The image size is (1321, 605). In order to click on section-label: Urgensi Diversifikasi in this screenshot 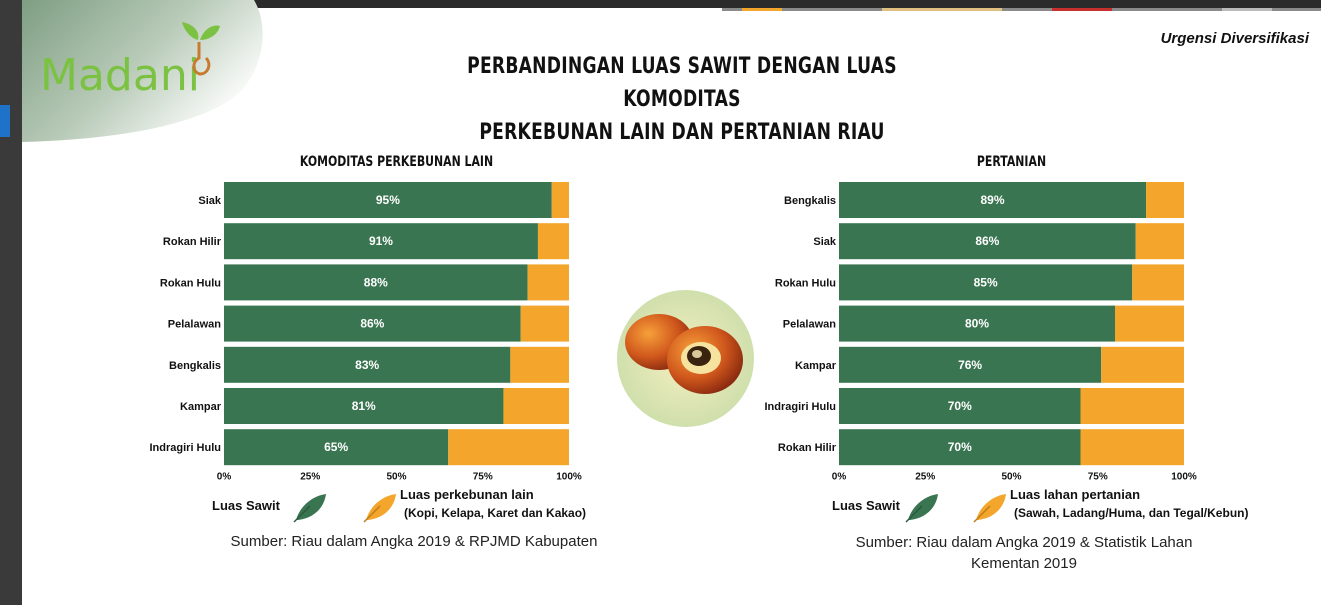, I will do `click(1234, 38)`.